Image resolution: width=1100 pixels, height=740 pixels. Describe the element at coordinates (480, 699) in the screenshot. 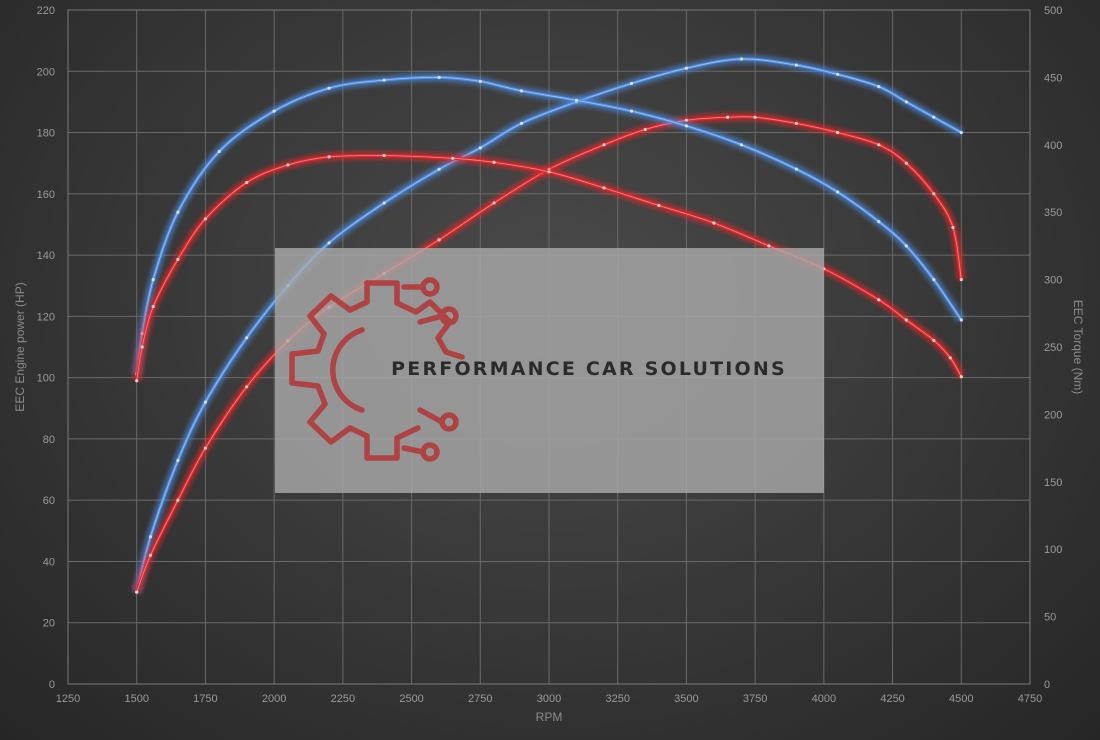

I see `x-tick-label: 2750` at that location.